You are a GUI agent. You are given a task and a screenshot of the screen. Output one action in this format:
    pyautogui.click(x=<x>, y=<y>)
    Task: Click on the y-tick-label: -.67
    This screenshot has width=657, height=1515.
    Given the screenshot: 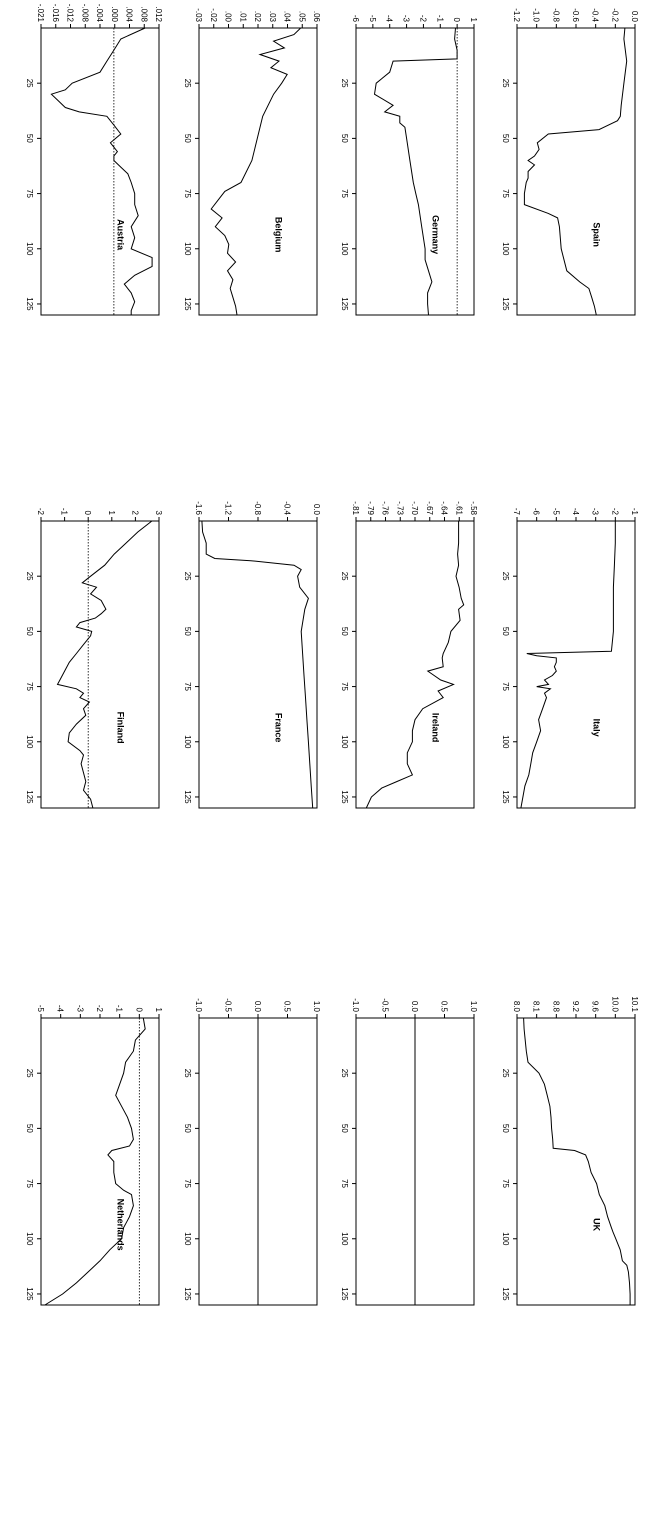 What is the action you would take?
    pyautogui.click(x=429, y=508)
    